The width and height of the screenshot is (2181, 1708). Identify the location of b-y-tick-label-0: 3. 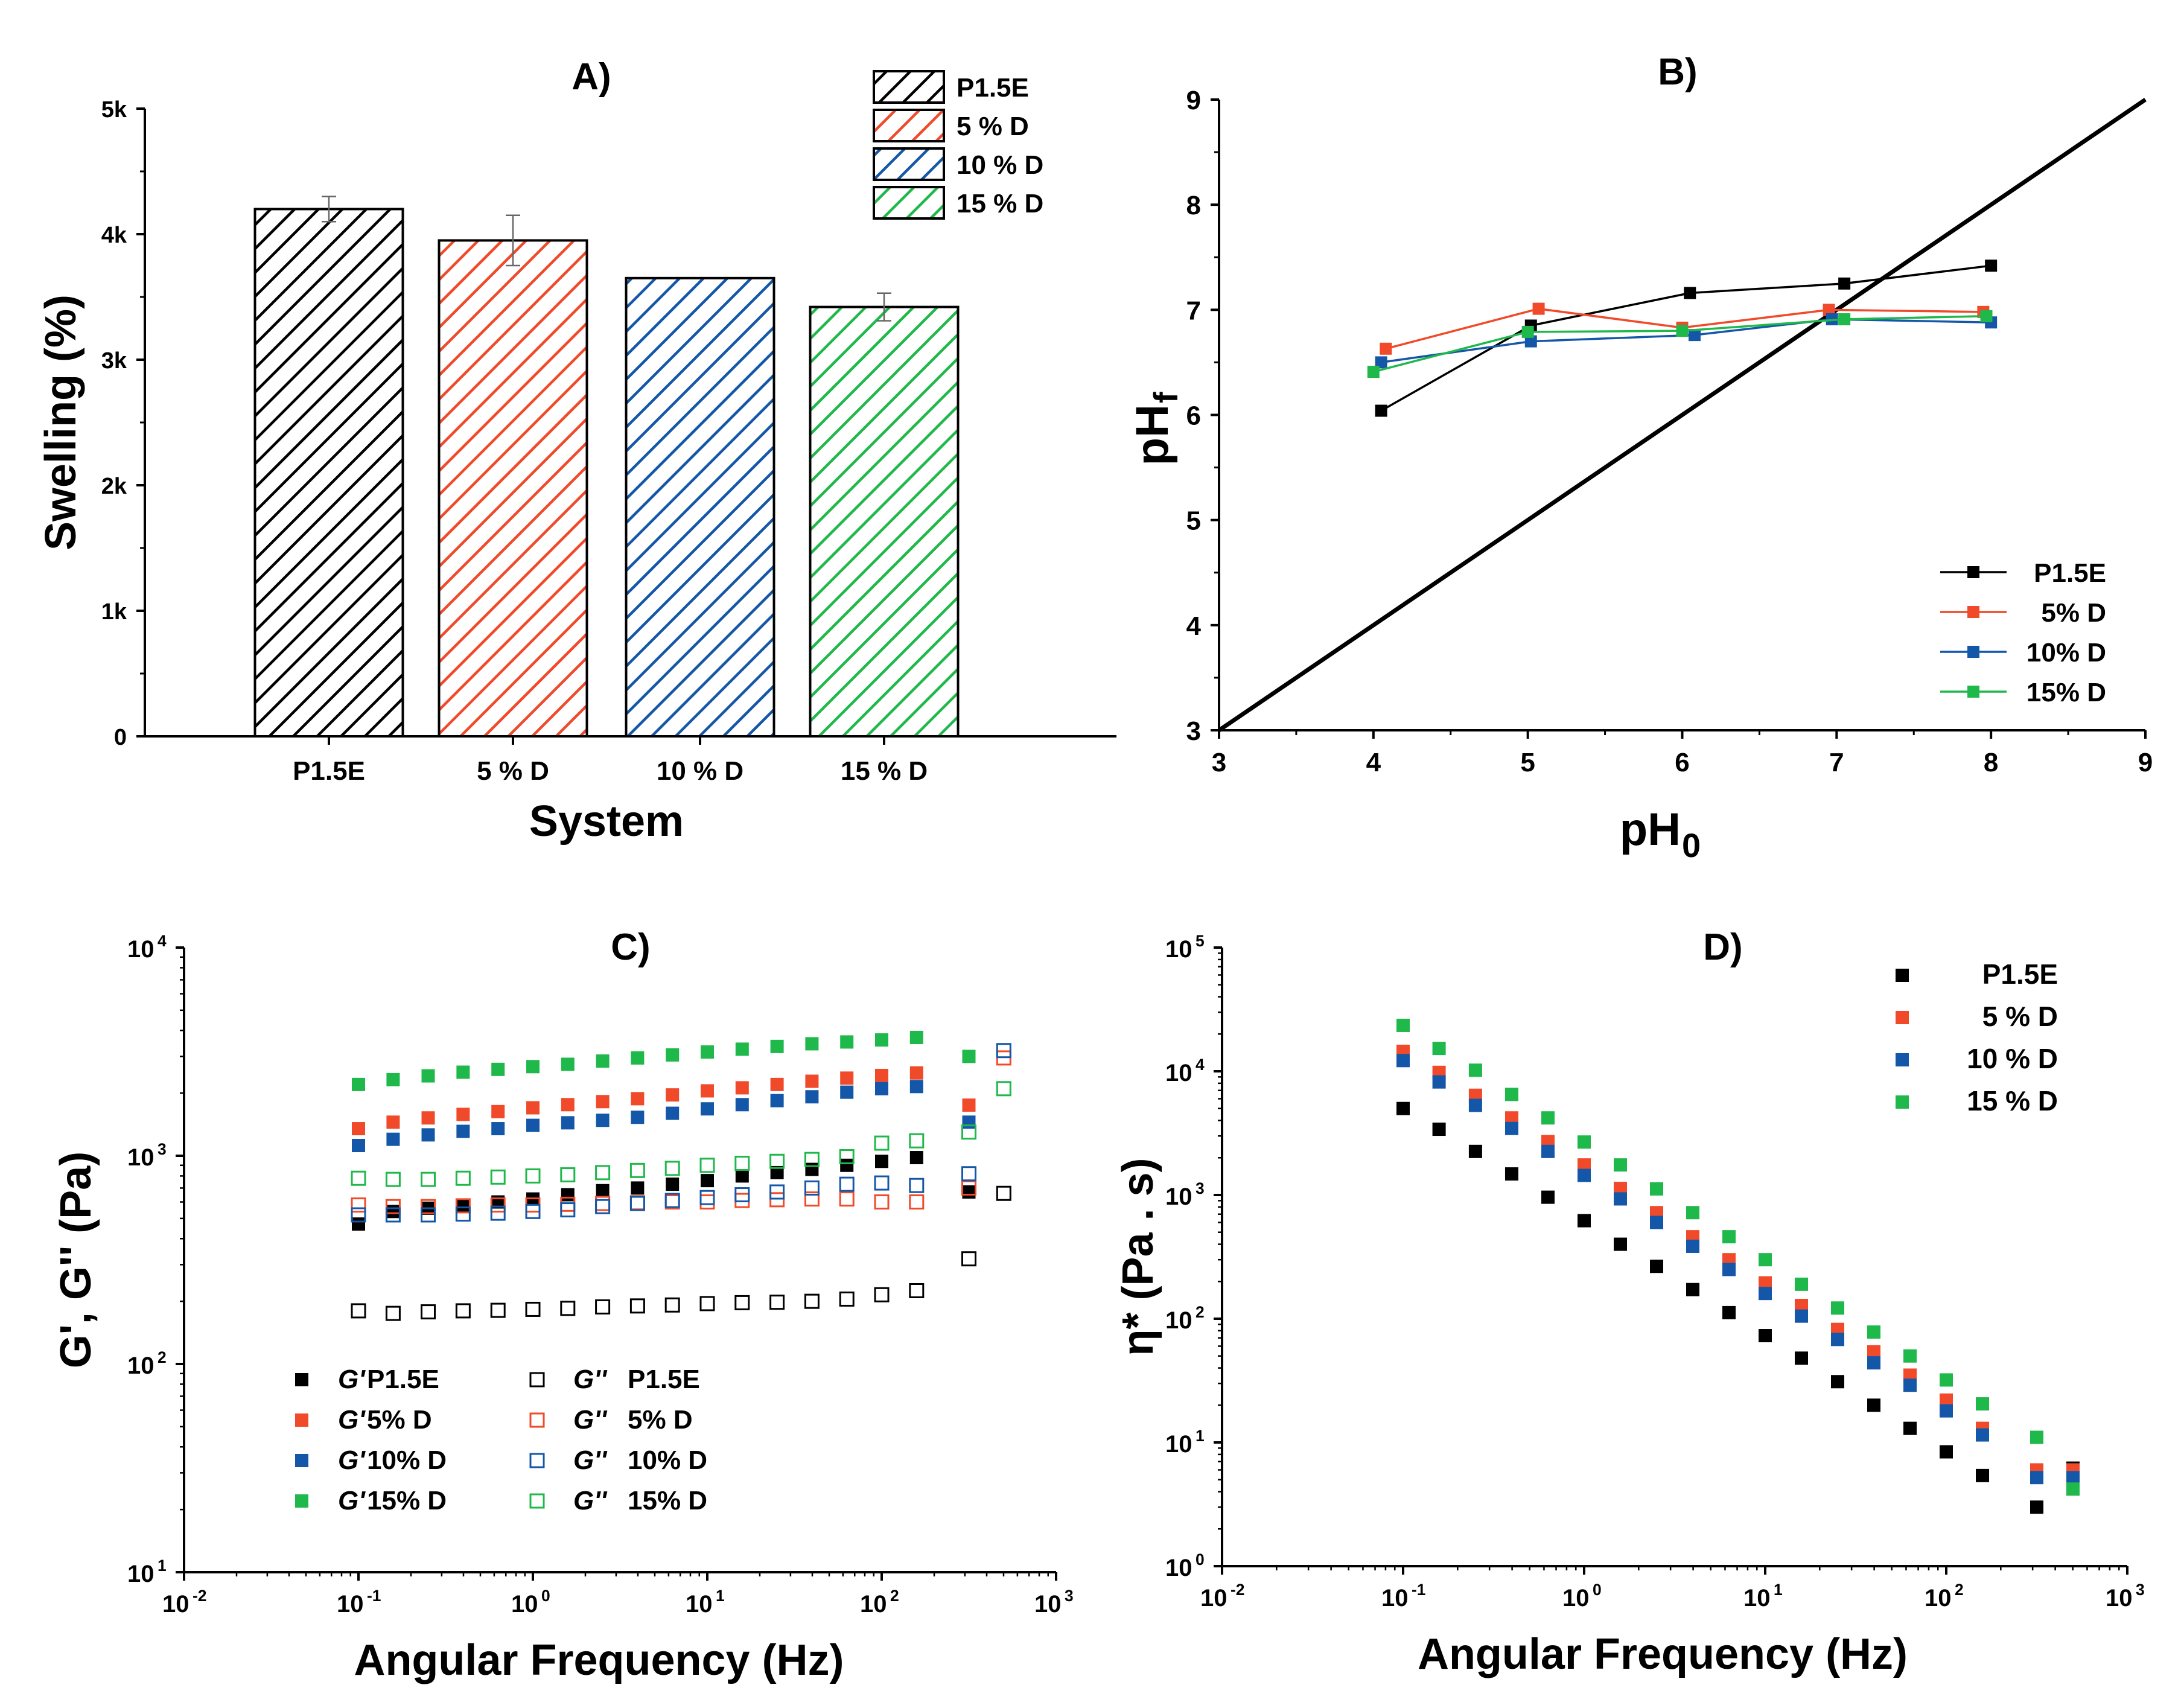
(1193, 731).